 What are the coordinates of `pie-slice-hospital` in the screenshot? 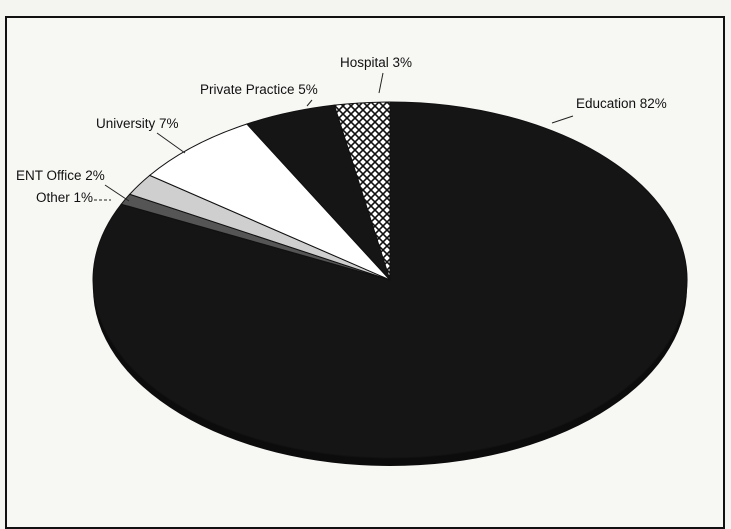 It's located at (362, 191).